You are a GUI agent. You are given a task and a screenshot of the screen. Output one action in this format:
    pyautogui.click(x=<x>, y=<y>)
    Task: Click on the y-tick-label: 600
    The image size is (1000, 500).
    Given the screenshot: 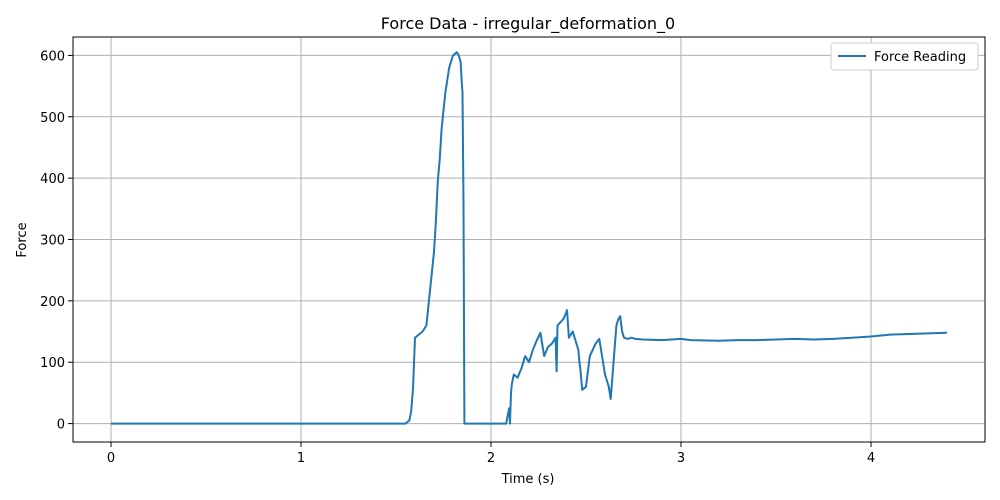 What is the action you would take?
    pyautogui.click(x=52, y=56)
    